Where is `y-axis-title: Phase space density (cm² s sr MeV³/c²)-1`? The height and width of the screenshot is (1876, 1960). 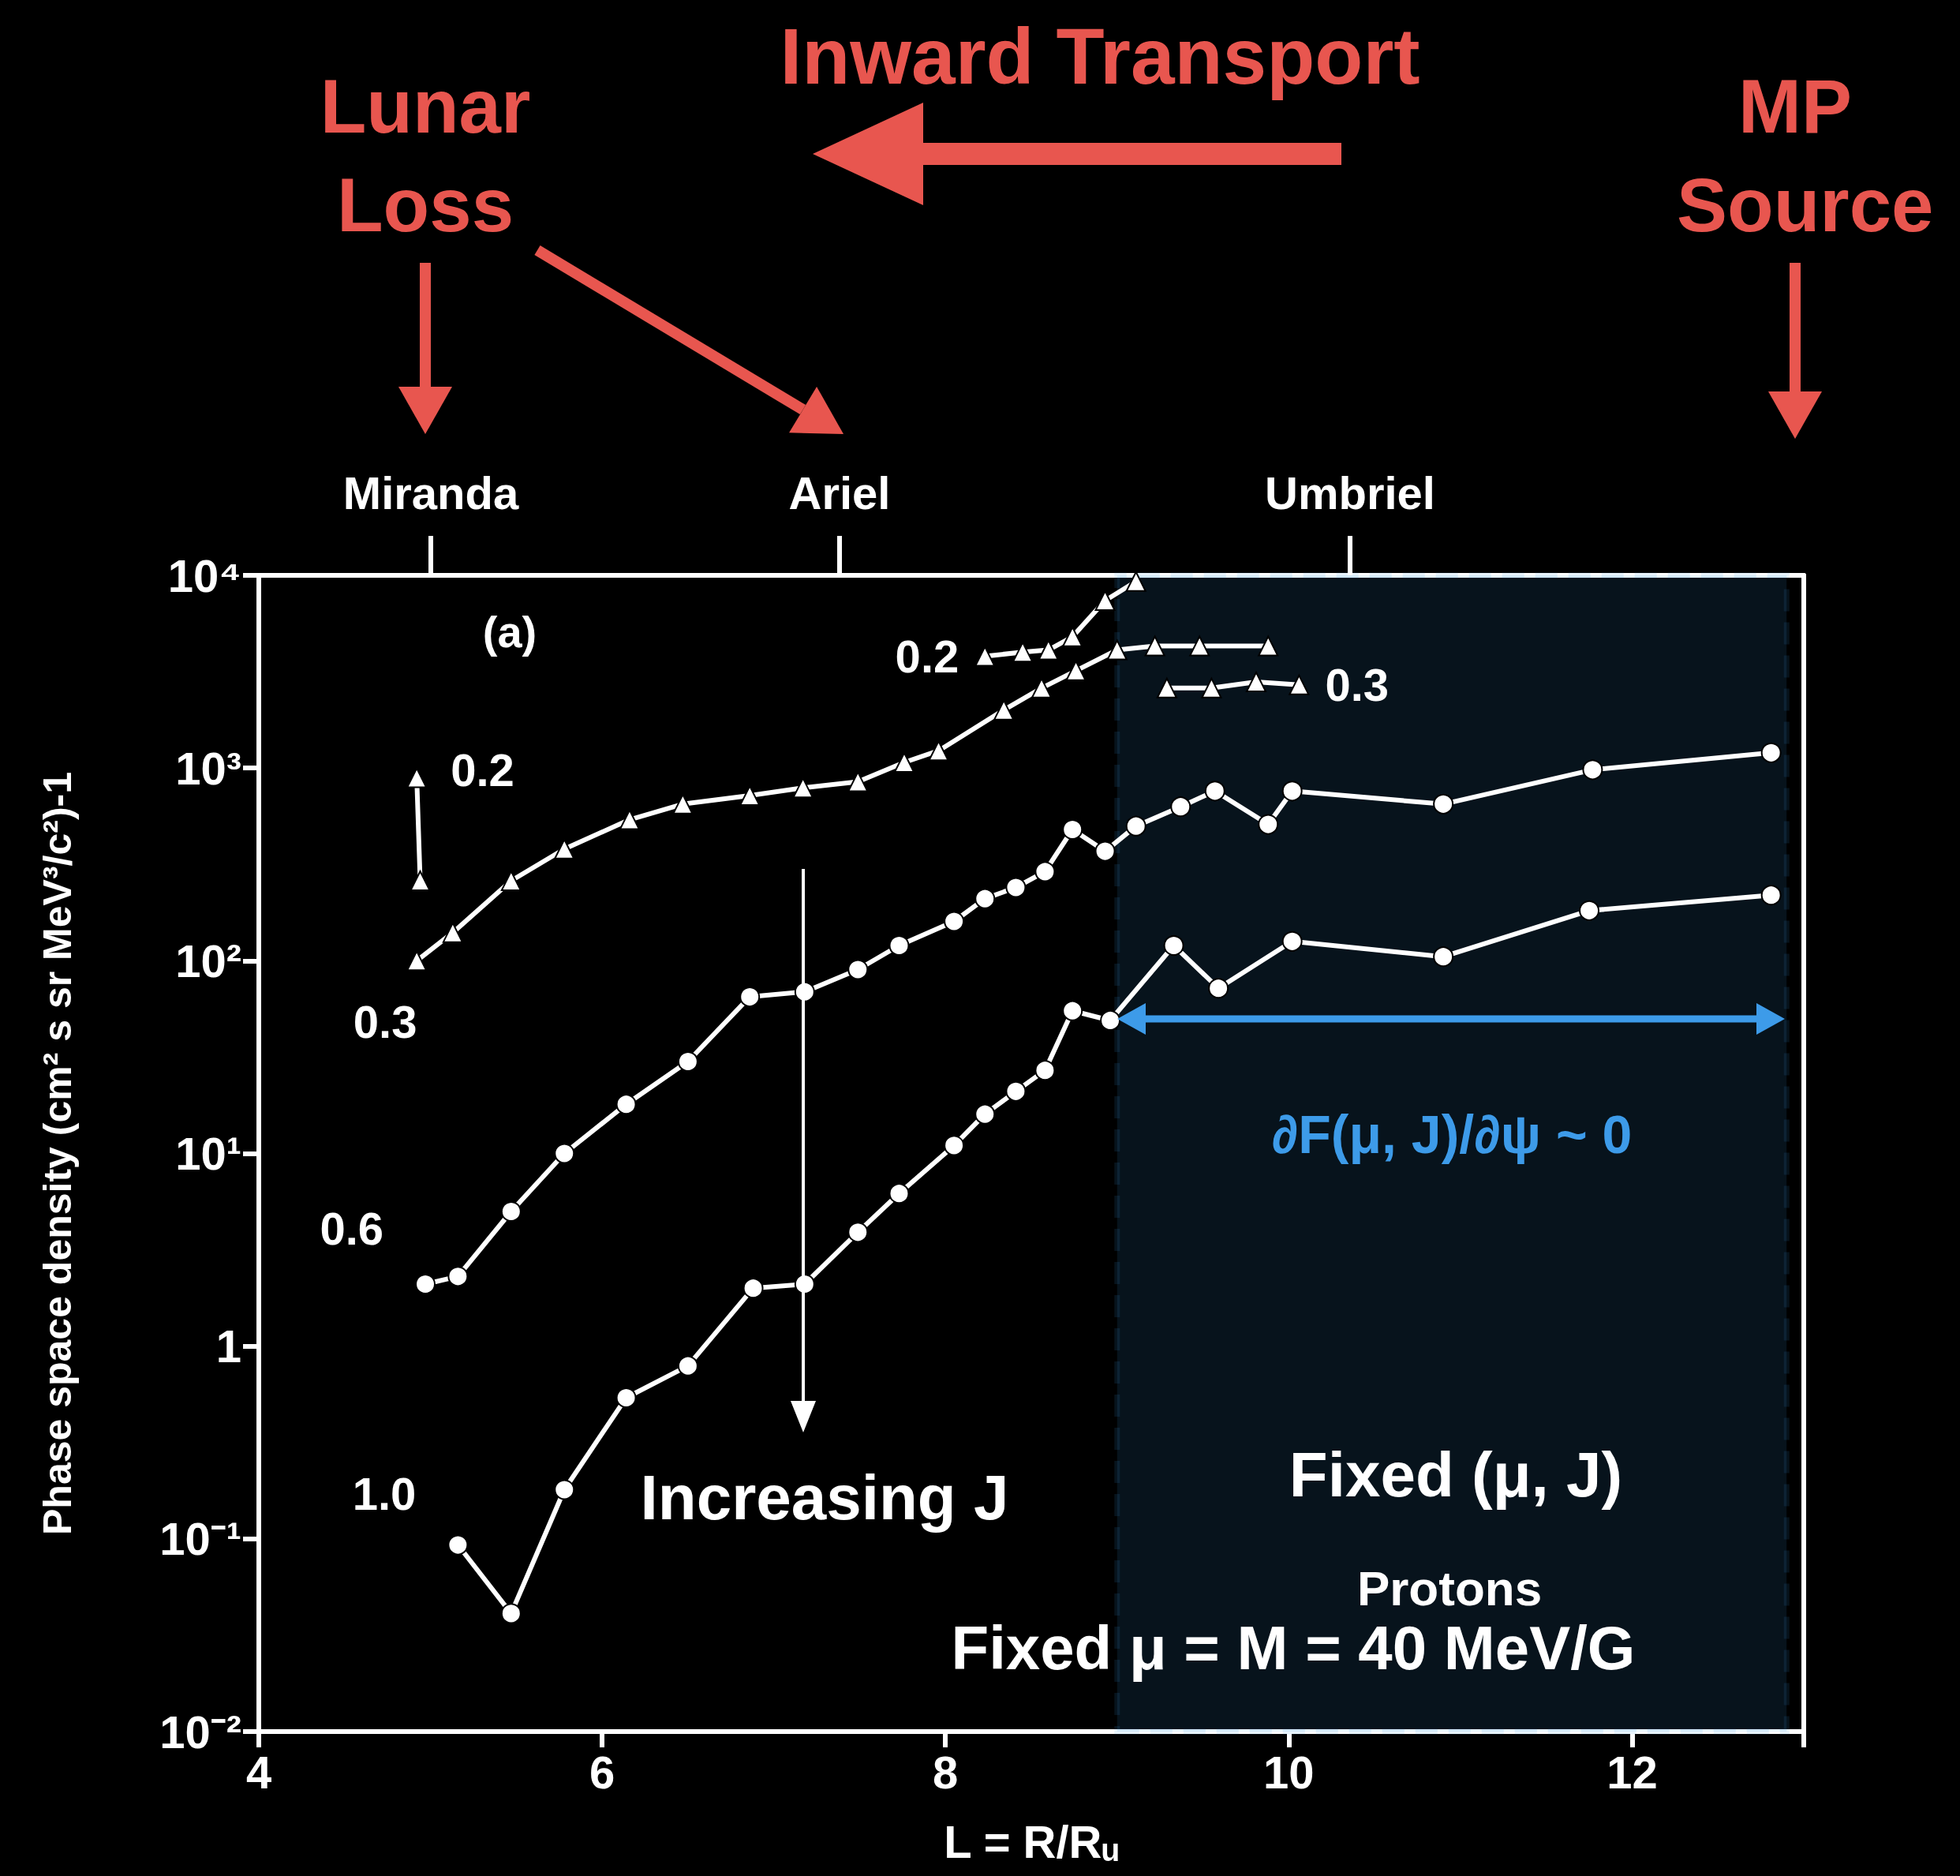
y-axis-title: Phase space density (cm² s sr MeV³/c²)-1 is located at coordinates (58, 1153).